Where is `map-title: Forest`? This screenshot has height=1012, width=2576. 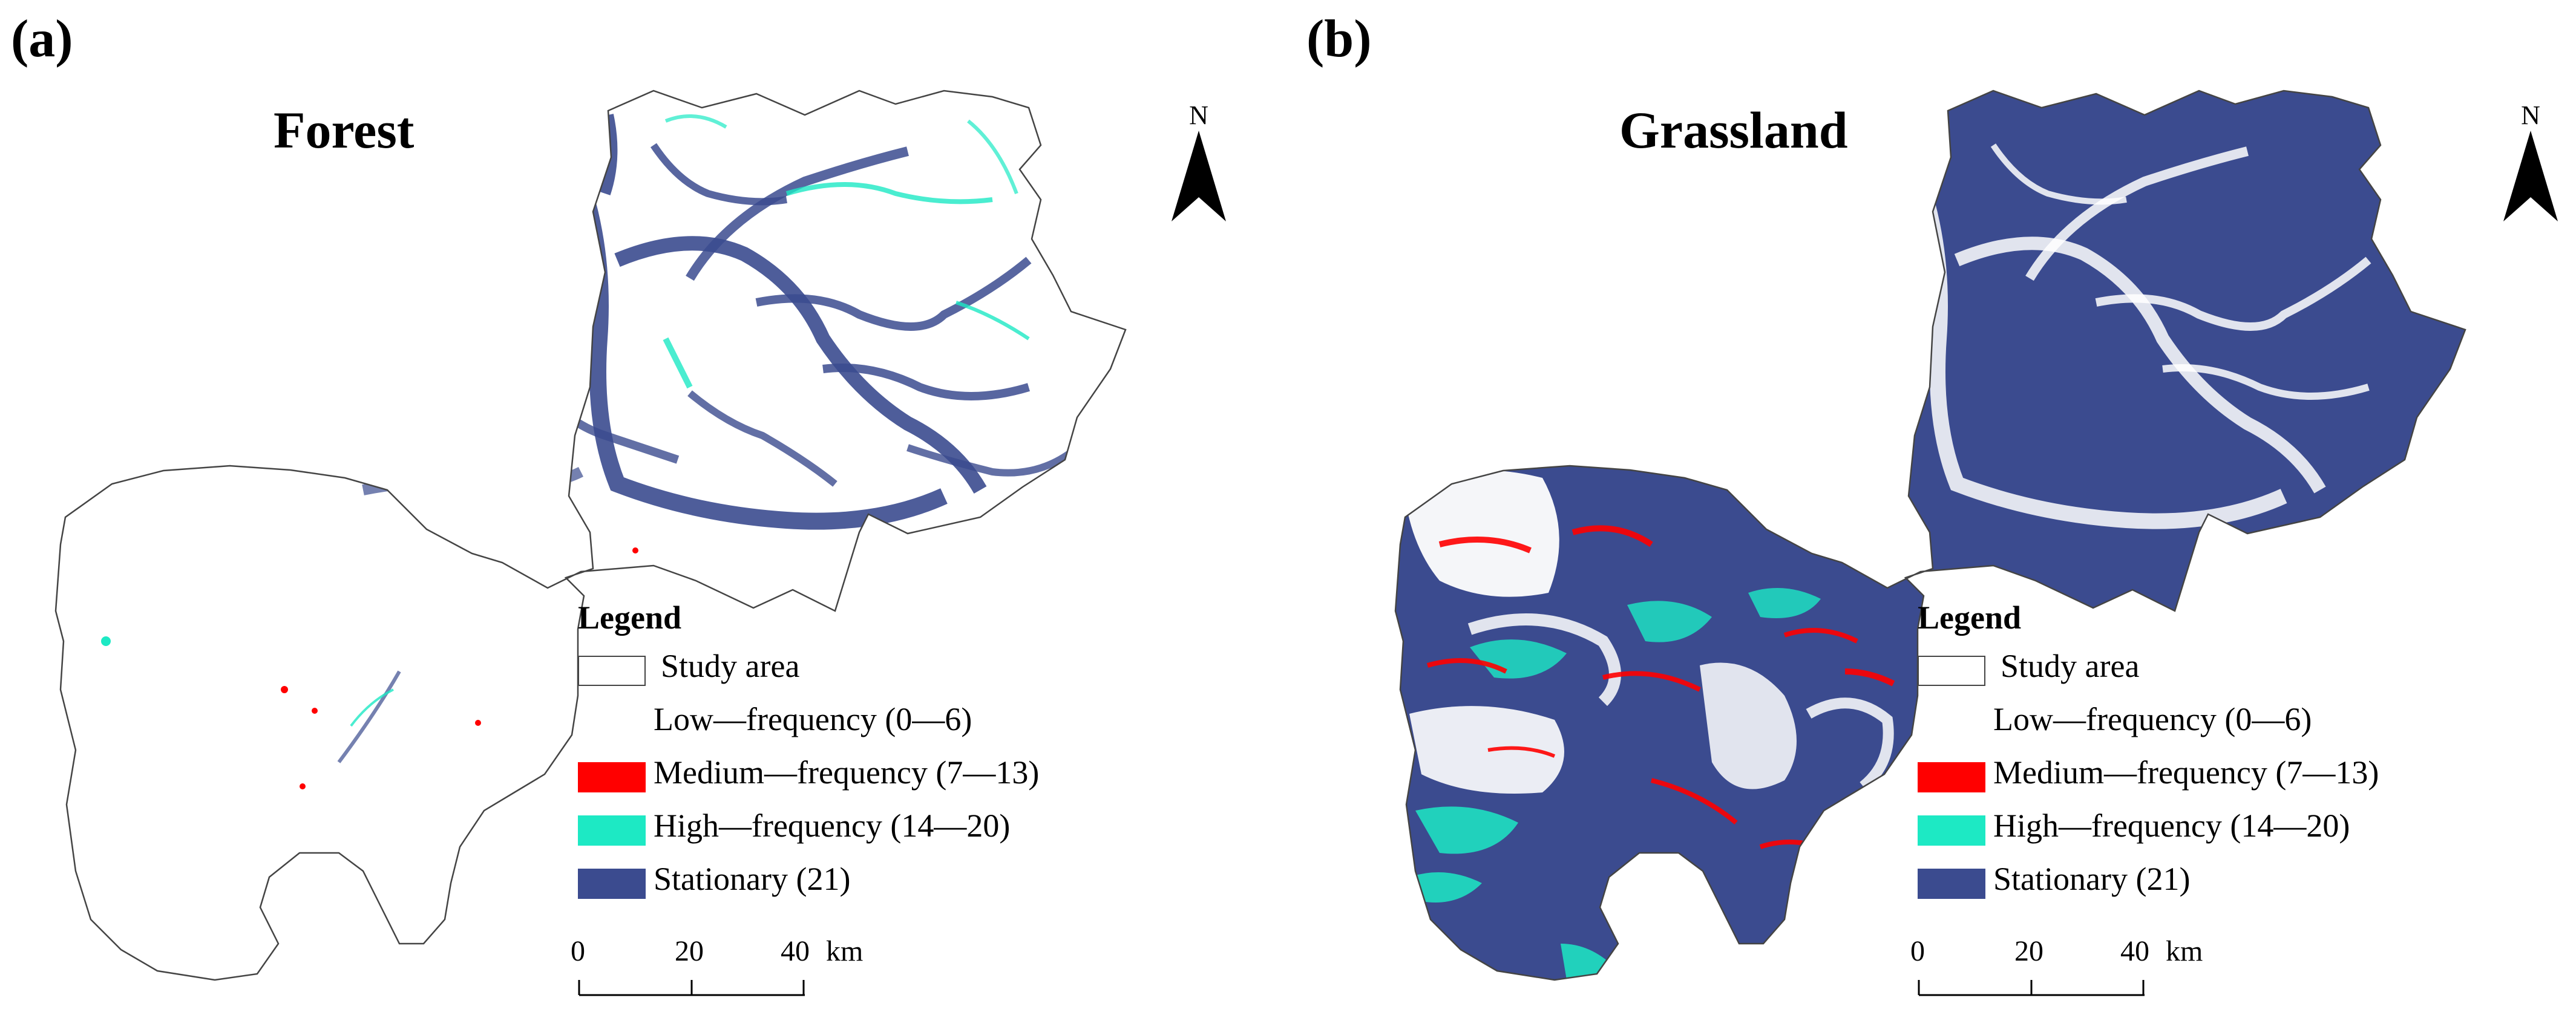 map-title: Forest is located at coordinates (344, 130).